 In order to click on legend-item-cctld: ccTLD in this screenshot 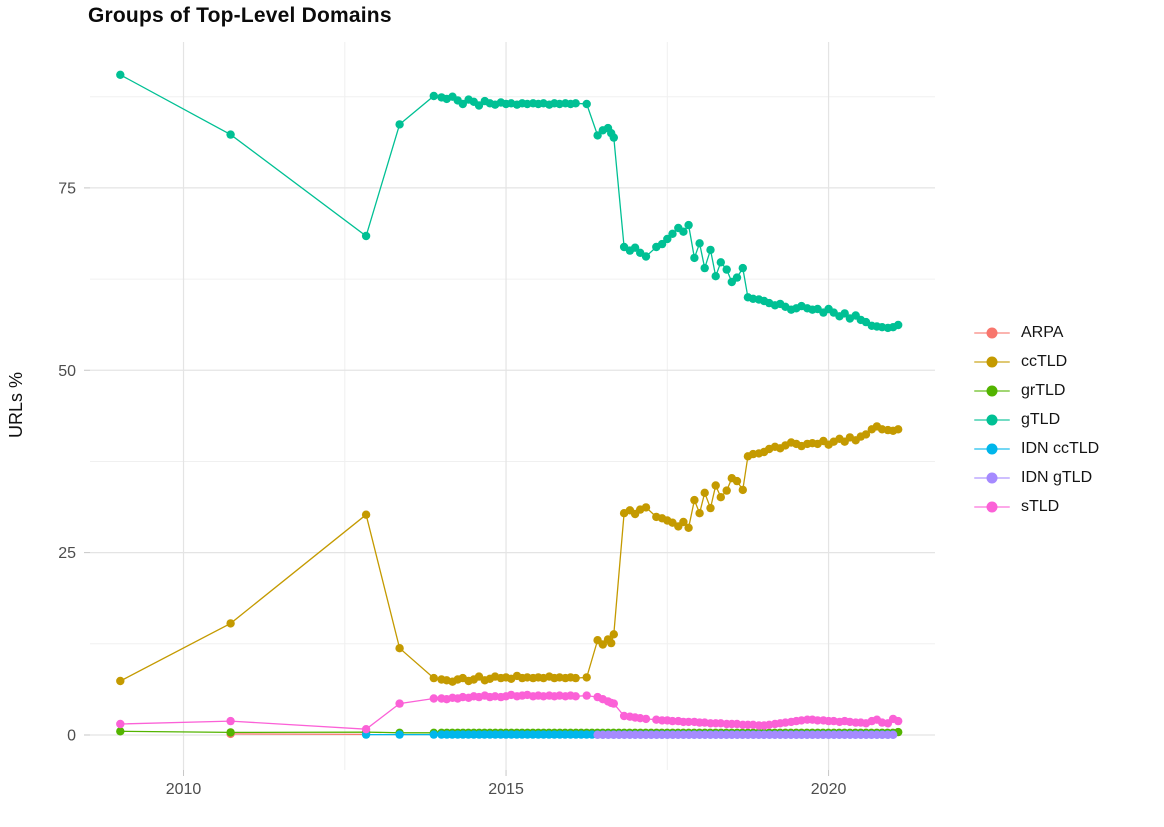, I will do `click(1036, 361)`.